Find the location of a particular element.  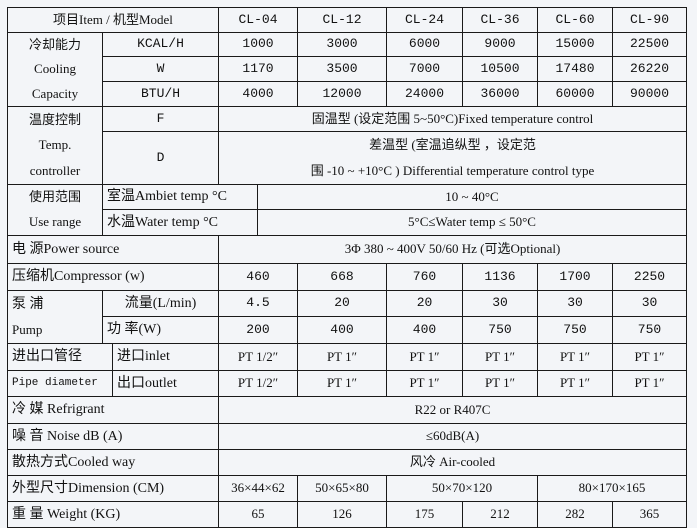

cell: 17480 is located at coordinates (575, 69).